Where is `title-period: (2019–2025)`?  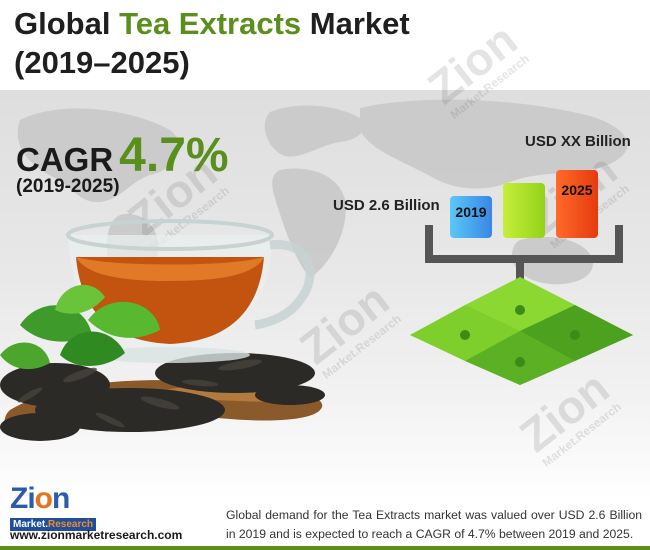 title-period: (2019–2025) is located at coordinates (102, 62).